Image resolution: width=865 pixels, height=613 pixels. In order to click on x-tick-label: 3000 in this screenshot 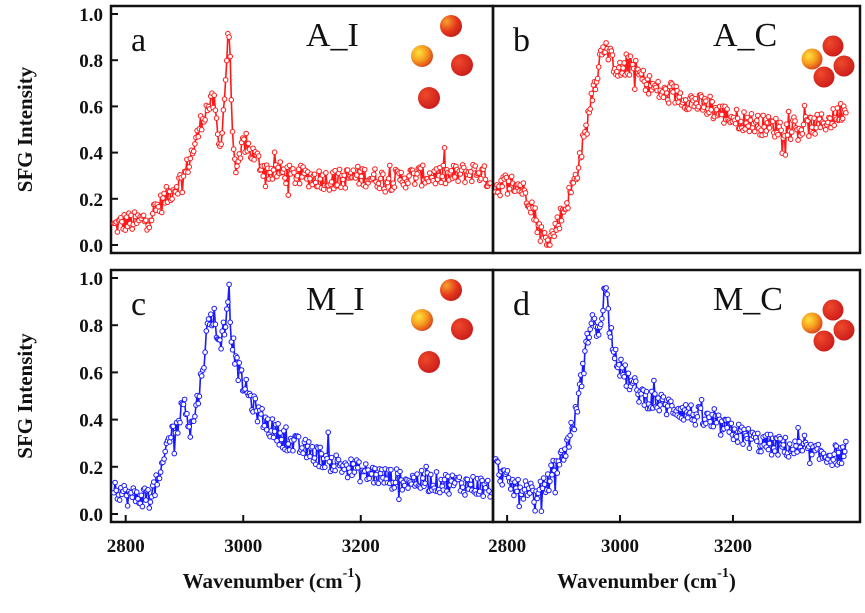, I will do `click(620, 546)`.